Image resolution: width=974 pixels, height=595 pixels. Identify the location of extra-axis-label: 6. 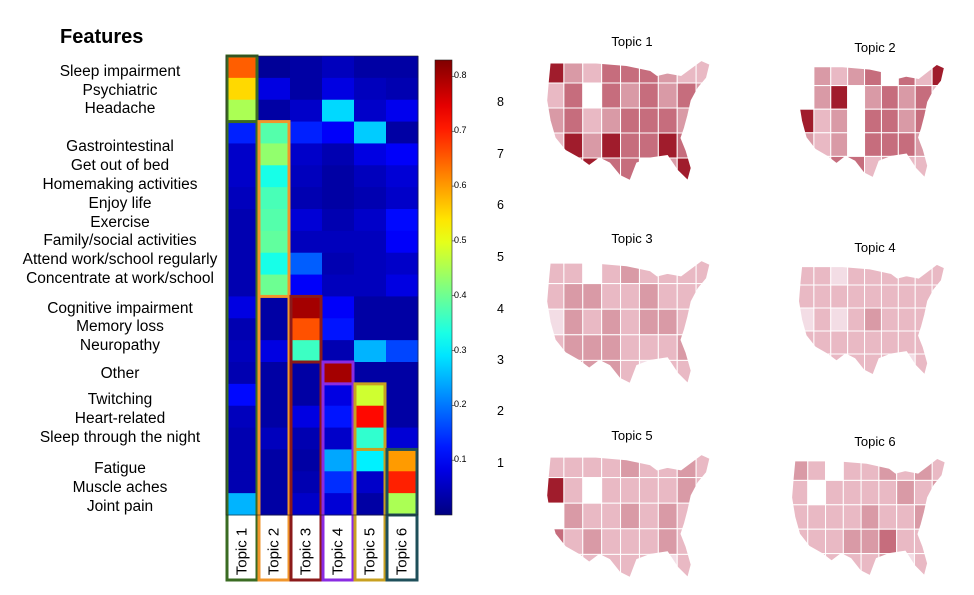
(500, 205).